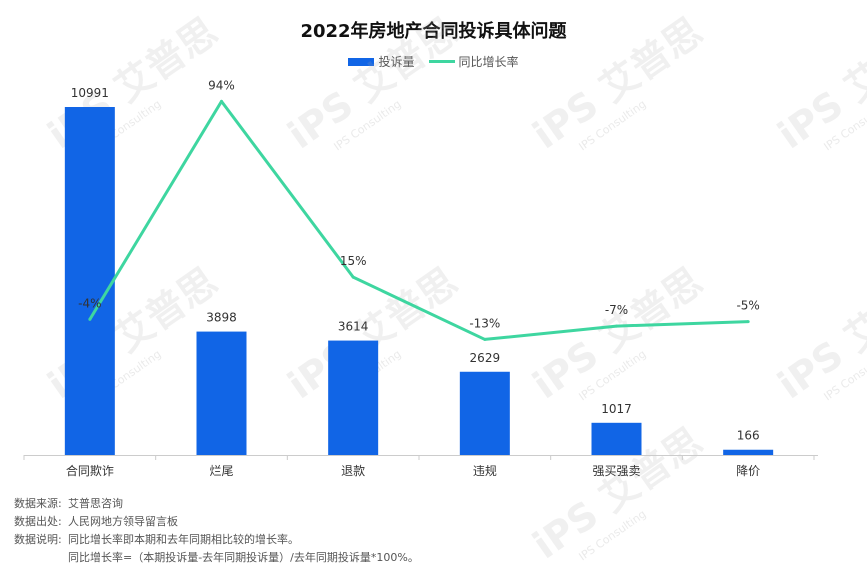 This screenshot has width=867, height=569. Describe the element at coordinates (89, 303) in the screenshot. I see `line-label: -4%` at that location.